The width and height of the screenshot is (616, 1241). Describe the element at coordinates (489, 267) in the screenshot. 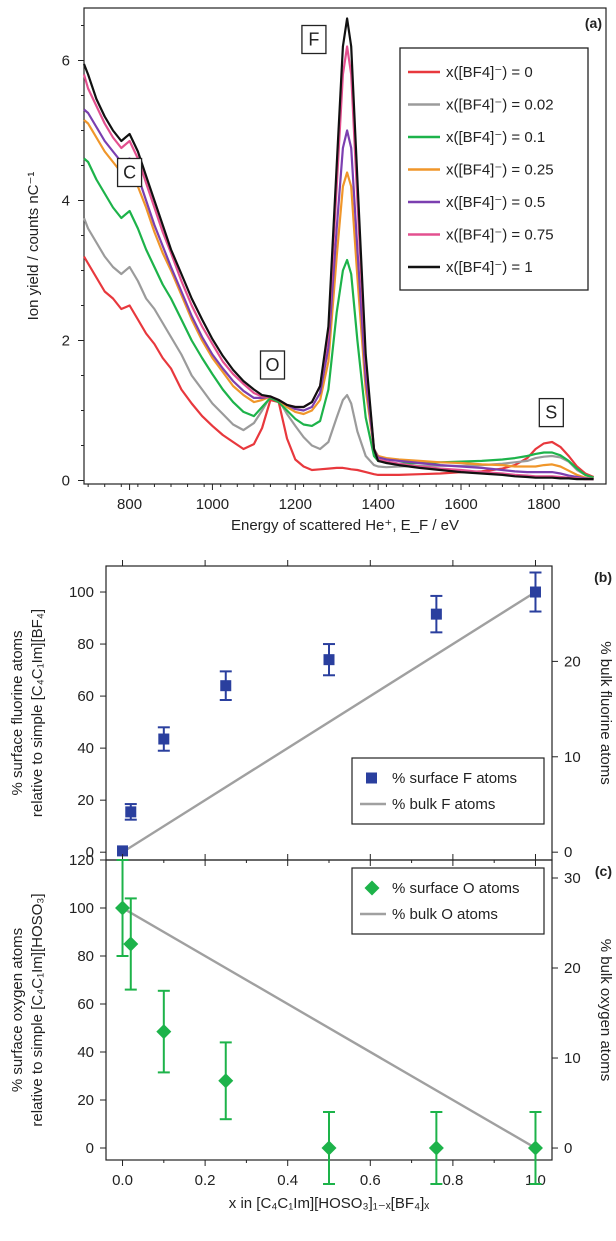

I see `panel-a-legend-label: x([BF4]⁻) = 1` at that location.